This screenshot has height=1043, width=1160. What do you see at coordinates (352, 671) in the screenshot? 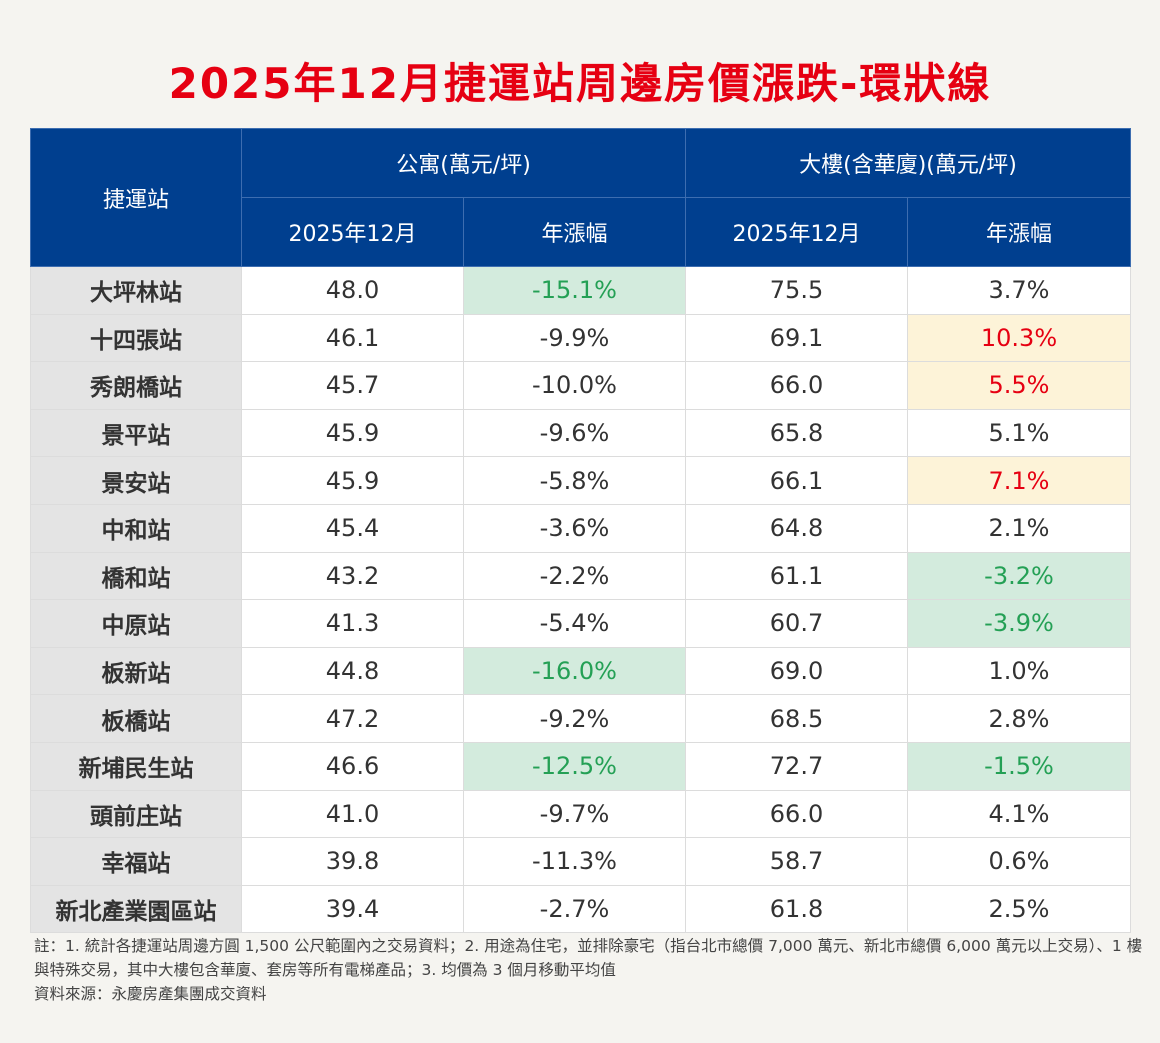
I see `apartment-price-cell: 44.8` at bounding box center [352, 671].